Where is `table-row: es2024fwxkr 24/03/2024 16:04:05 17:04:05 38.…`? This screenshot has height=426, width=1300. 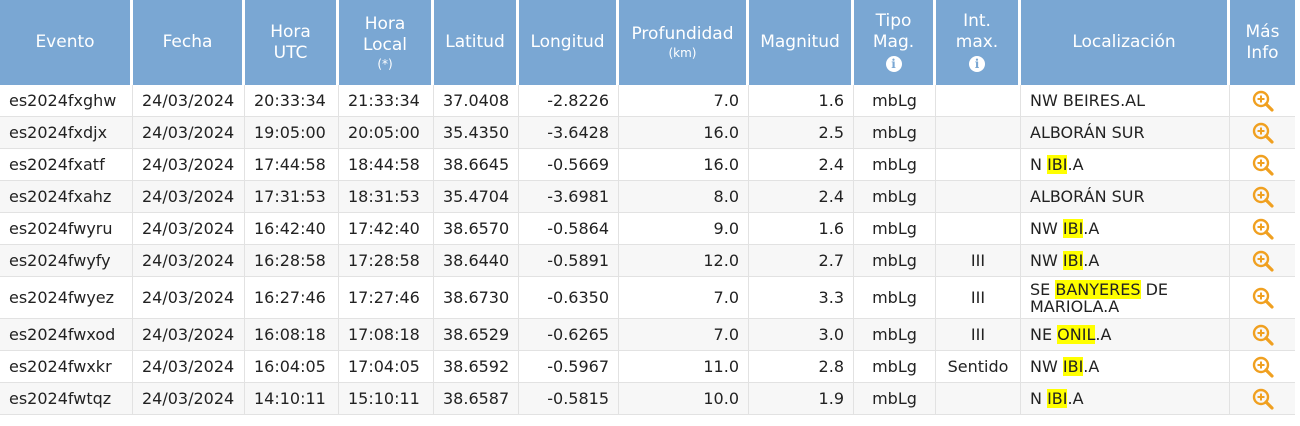 table-row: es2024fwxkr 24/03/2024 16:04:05 17:04:05 38.… is located at coordinates (647, 367).